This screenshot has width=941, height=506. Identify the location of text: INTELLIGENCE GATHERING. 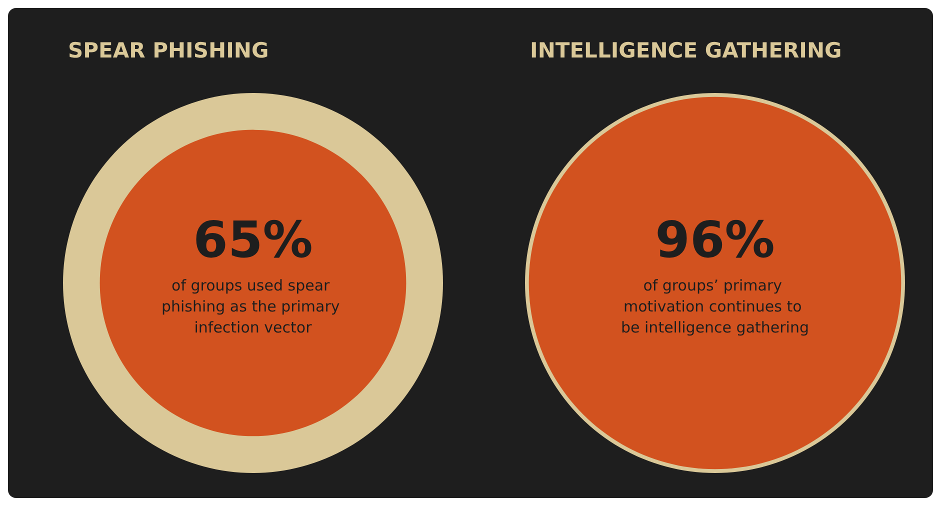
(686, 50).